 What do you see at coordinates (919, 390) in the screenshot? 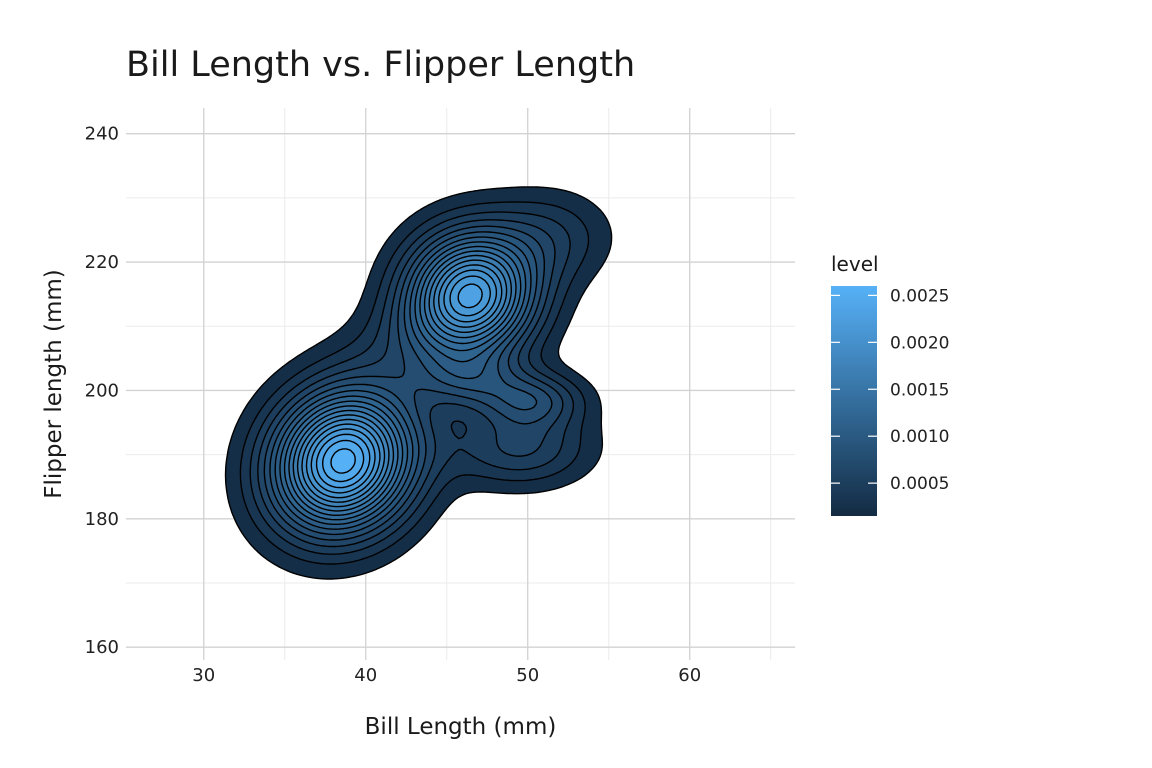
I see `legend-tick-label: 0.0015` at bounding box center [919, 390].